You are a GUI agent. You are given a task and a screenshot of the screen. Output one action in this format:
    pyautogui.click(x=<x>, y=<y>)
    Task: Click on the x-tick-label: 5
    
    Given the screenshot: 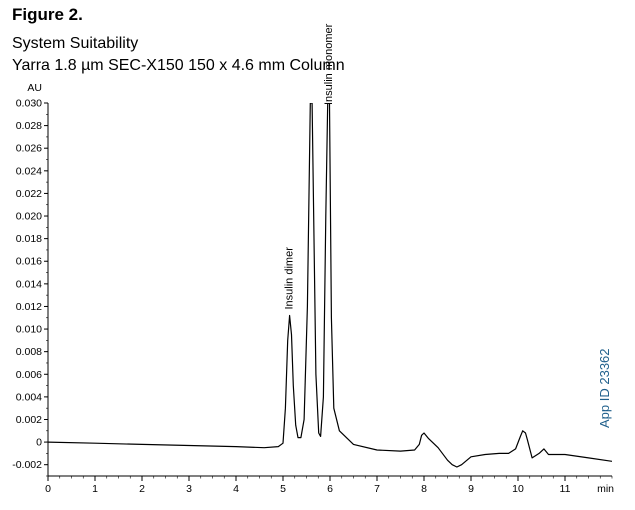 What is the action you would take?
    pyautogui.click(x=283, y=489)
    